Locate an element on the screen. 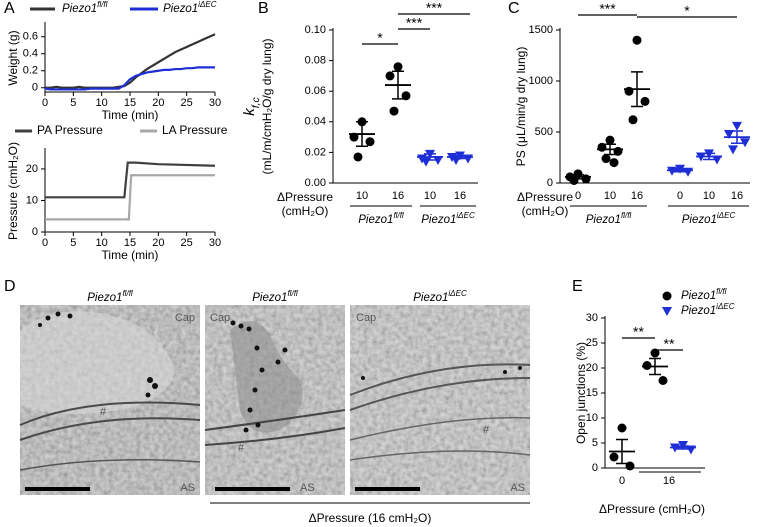 The width and height of the screenshot is (757, 527). group-label: Piezo1fl/fl is located at coordinates (609, 218).